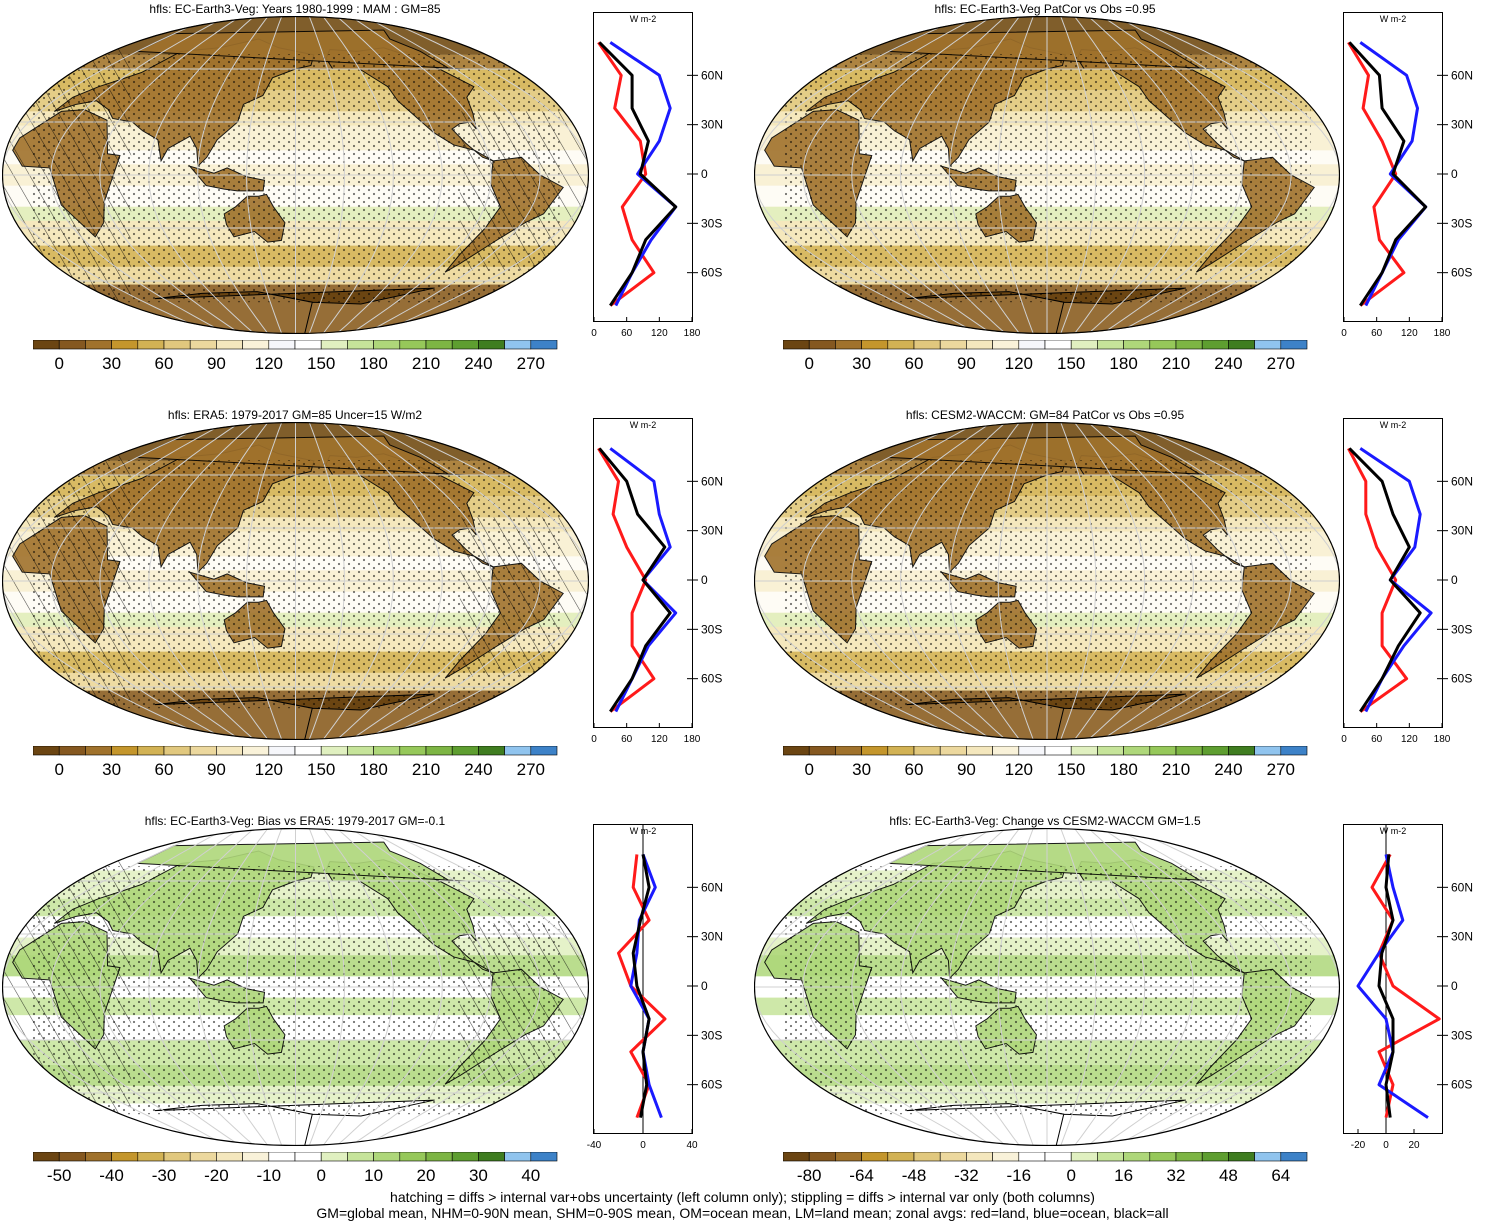  Describe the element at coordinates (1019, 1175) in the screenshot. I see `colorbar-tick-label: -16` at that location.